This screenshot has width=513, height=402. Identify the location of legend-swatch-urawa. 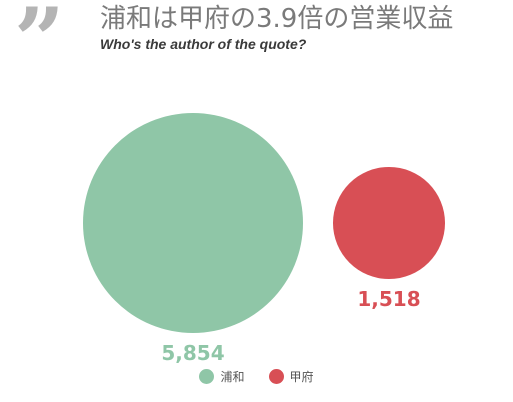
(207, 376).